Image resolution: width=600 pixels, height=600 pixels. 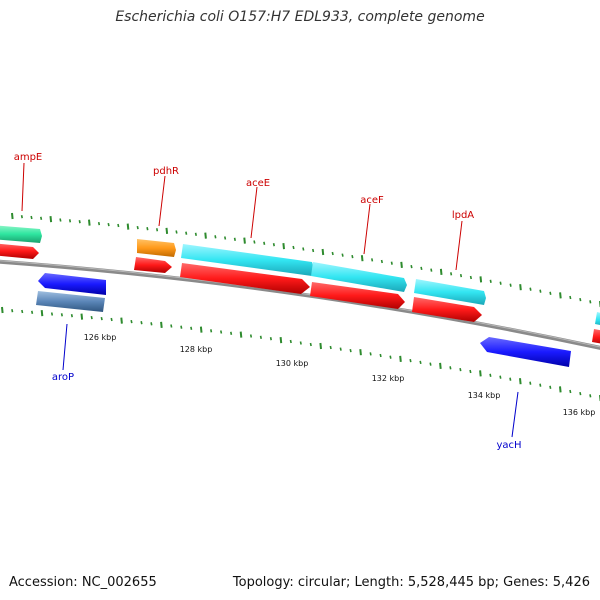 I want to click on label-aceE: aceE, so click(x=258, y=183).